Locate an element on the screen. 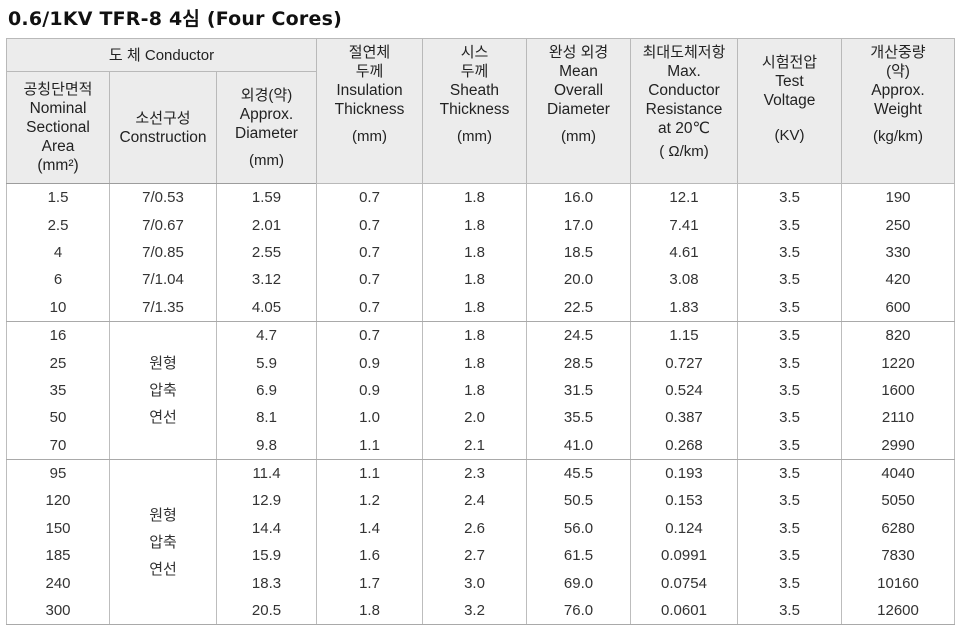  insulation-header-unit: (mm) is located at coordinates (369, 136).